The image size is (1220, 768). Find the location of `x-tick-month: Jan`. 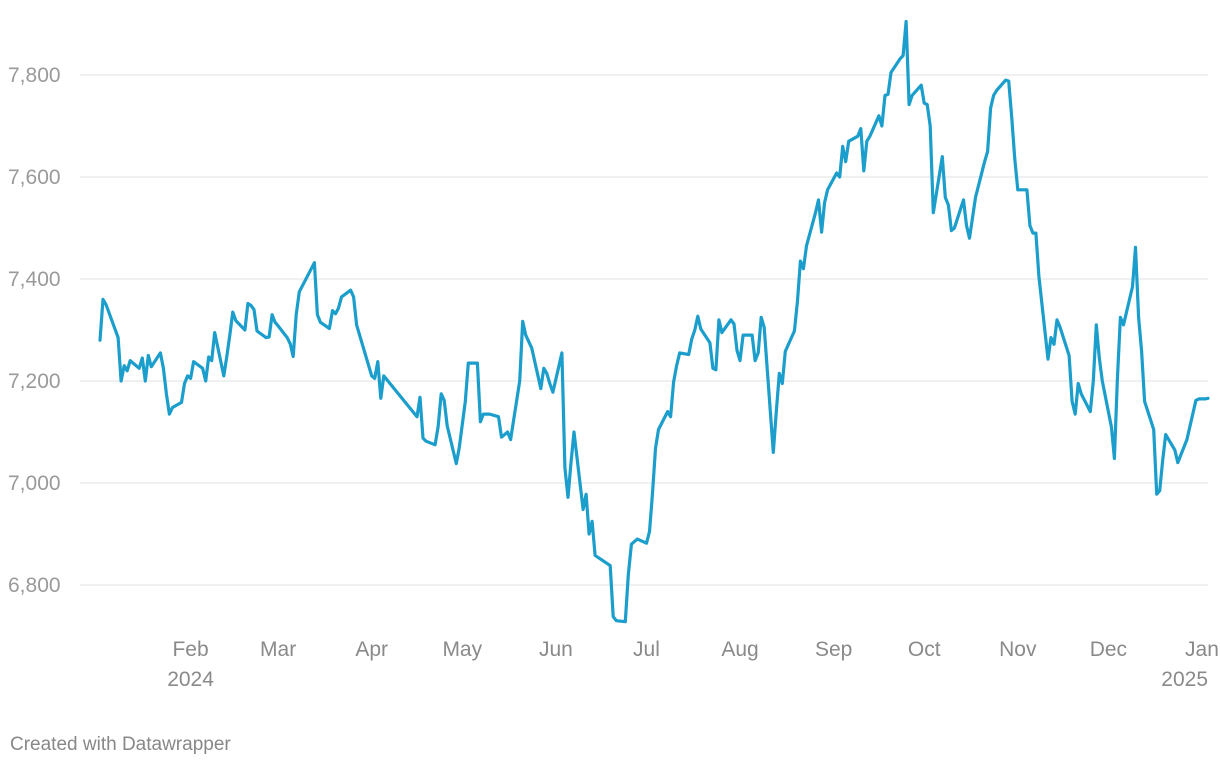

x-tick-month: Jan is located at coordinates (1202, 649).